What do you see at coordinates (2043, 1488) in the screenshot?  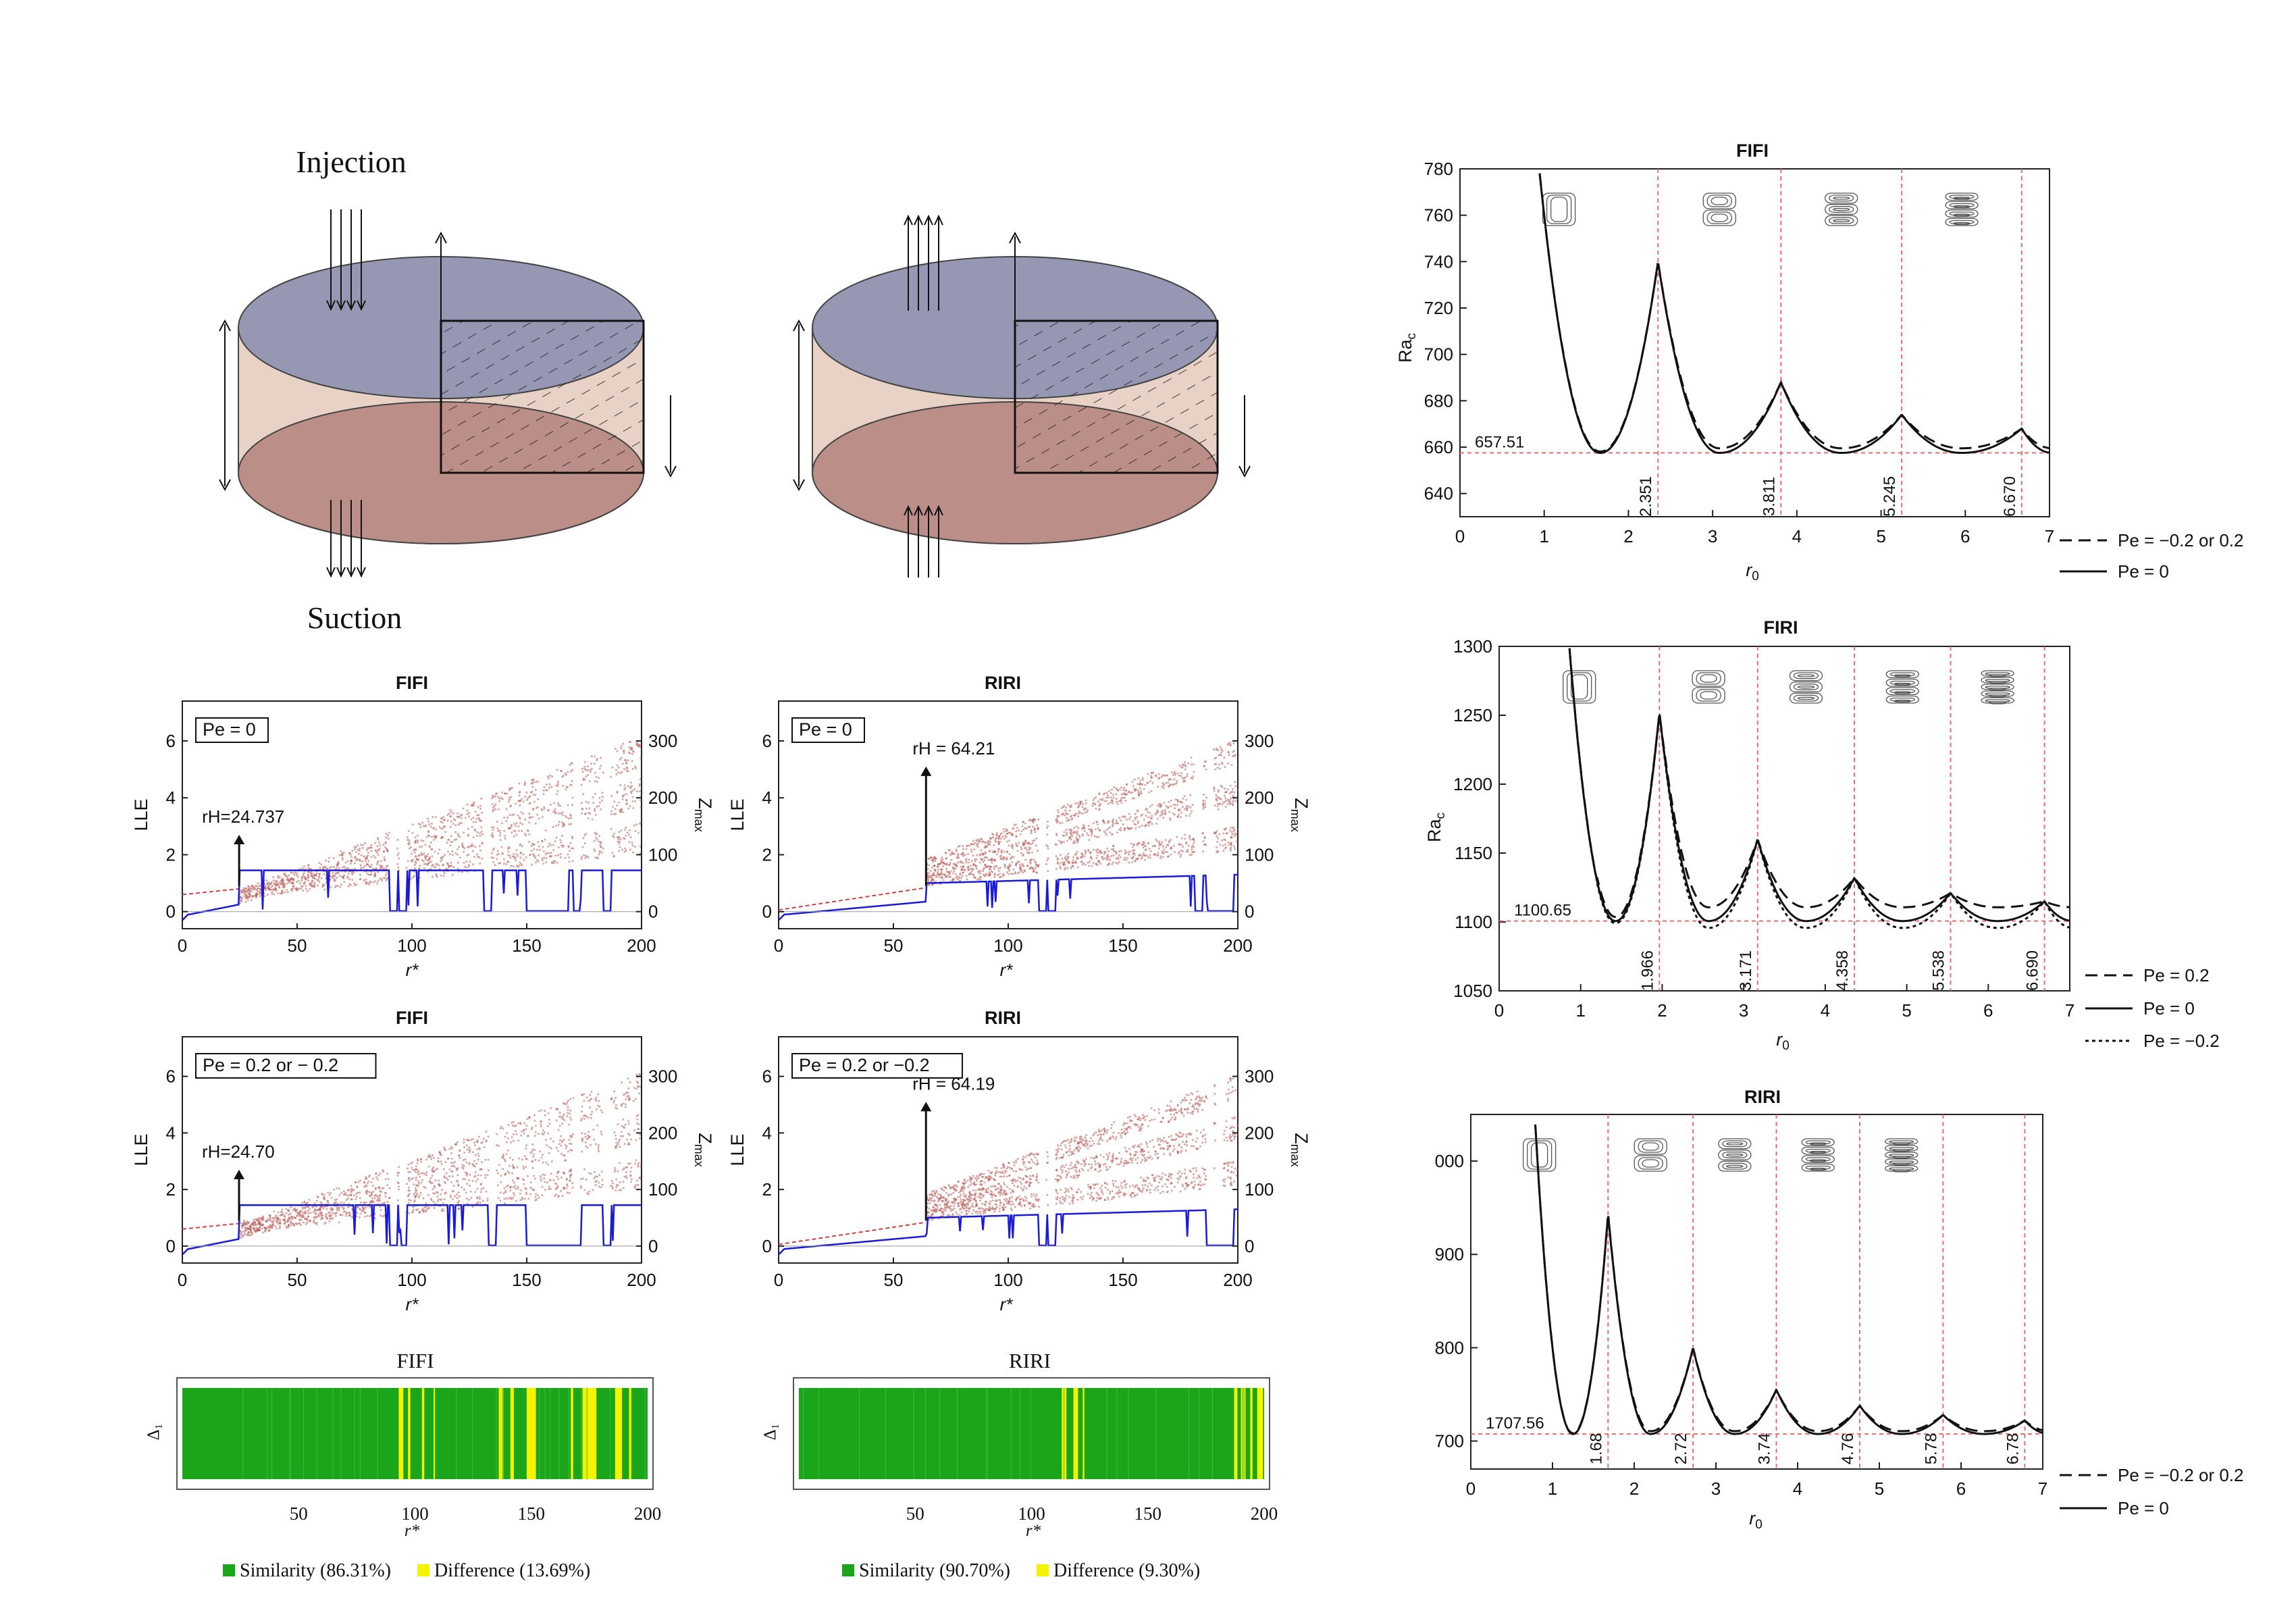 I see `x-tick-label: 7` at bounding box center [2043, 1488].